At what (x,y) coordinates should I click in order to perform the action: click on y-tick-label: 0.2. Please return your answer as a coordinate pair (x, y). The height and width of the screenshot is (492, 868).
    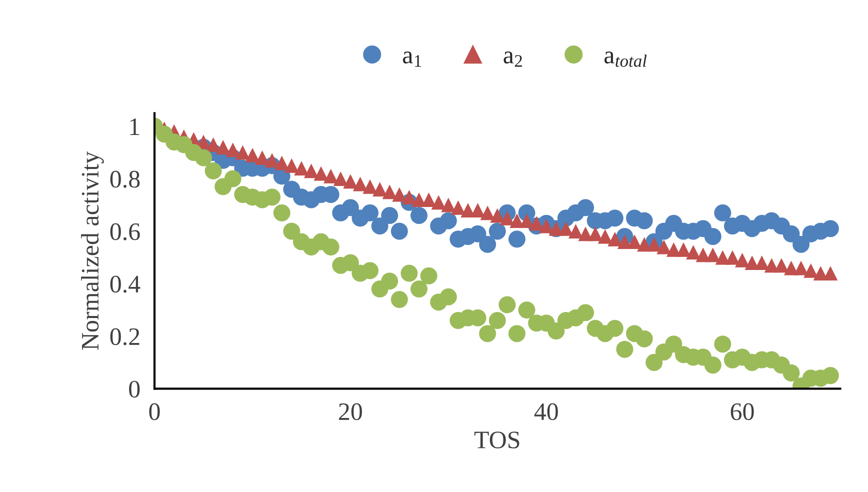
    Looking at the image, I should click on (125, 337).